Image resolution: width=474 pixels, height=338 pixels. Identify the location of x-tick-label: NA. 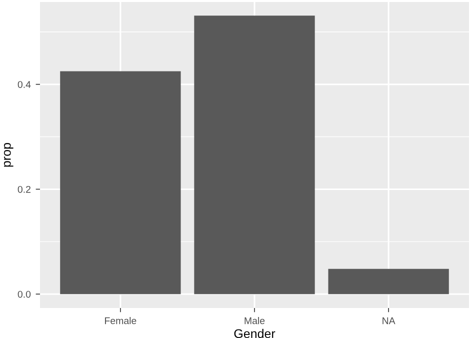
(389, 320).